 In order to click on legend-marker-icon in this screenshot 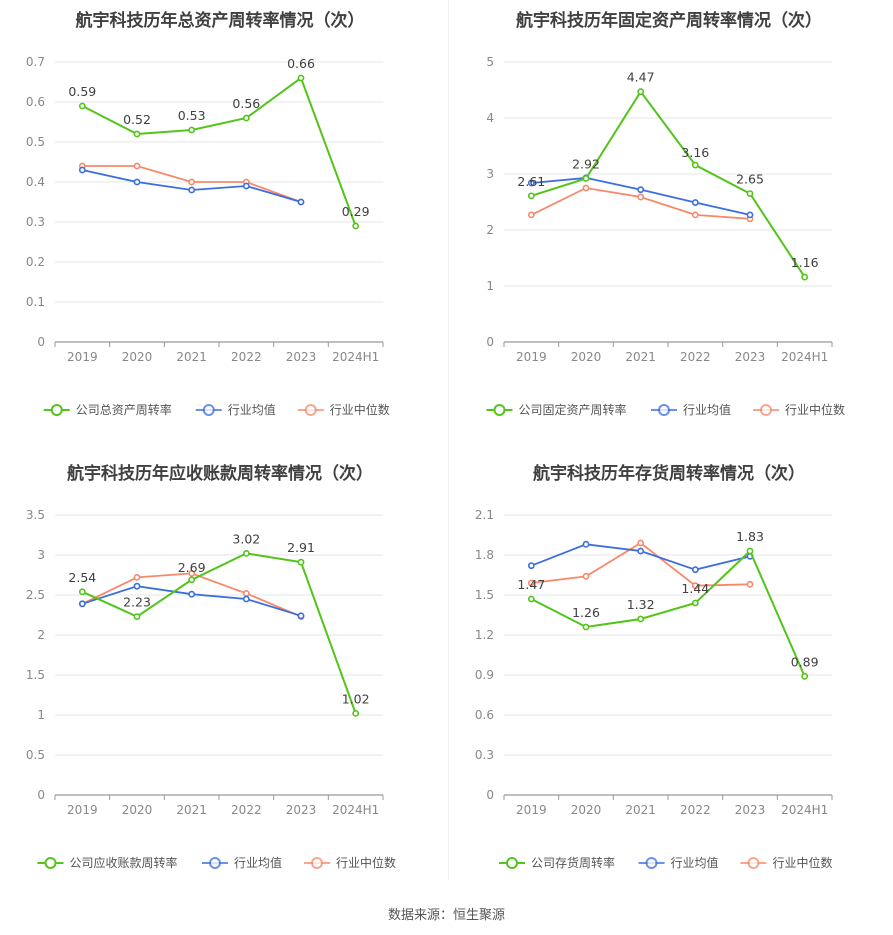, I will do `click(310, 410)`.